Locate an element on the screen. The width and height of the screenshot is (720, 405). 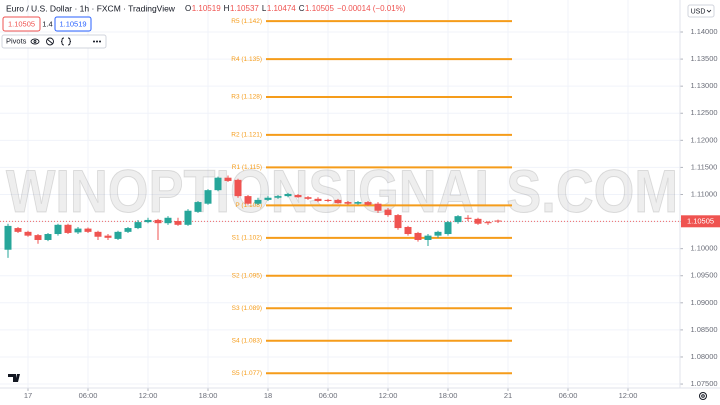
ohlc-key: L is located at coordinates (264, 8).